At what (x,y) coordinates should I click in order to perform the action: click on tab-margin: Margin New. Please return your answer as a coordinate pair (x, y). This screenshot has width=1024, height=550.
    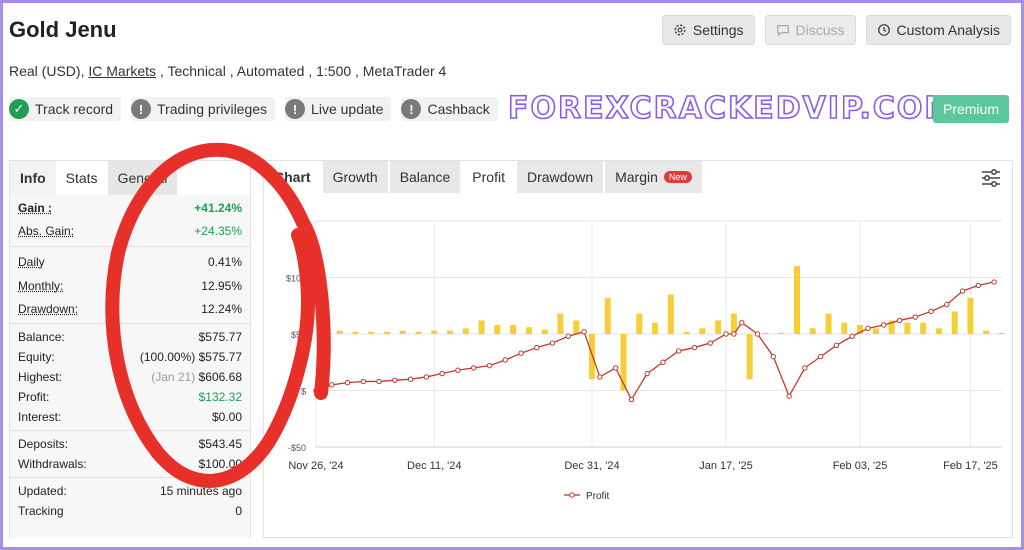
    Looking at the image, I should click on (653, 177).